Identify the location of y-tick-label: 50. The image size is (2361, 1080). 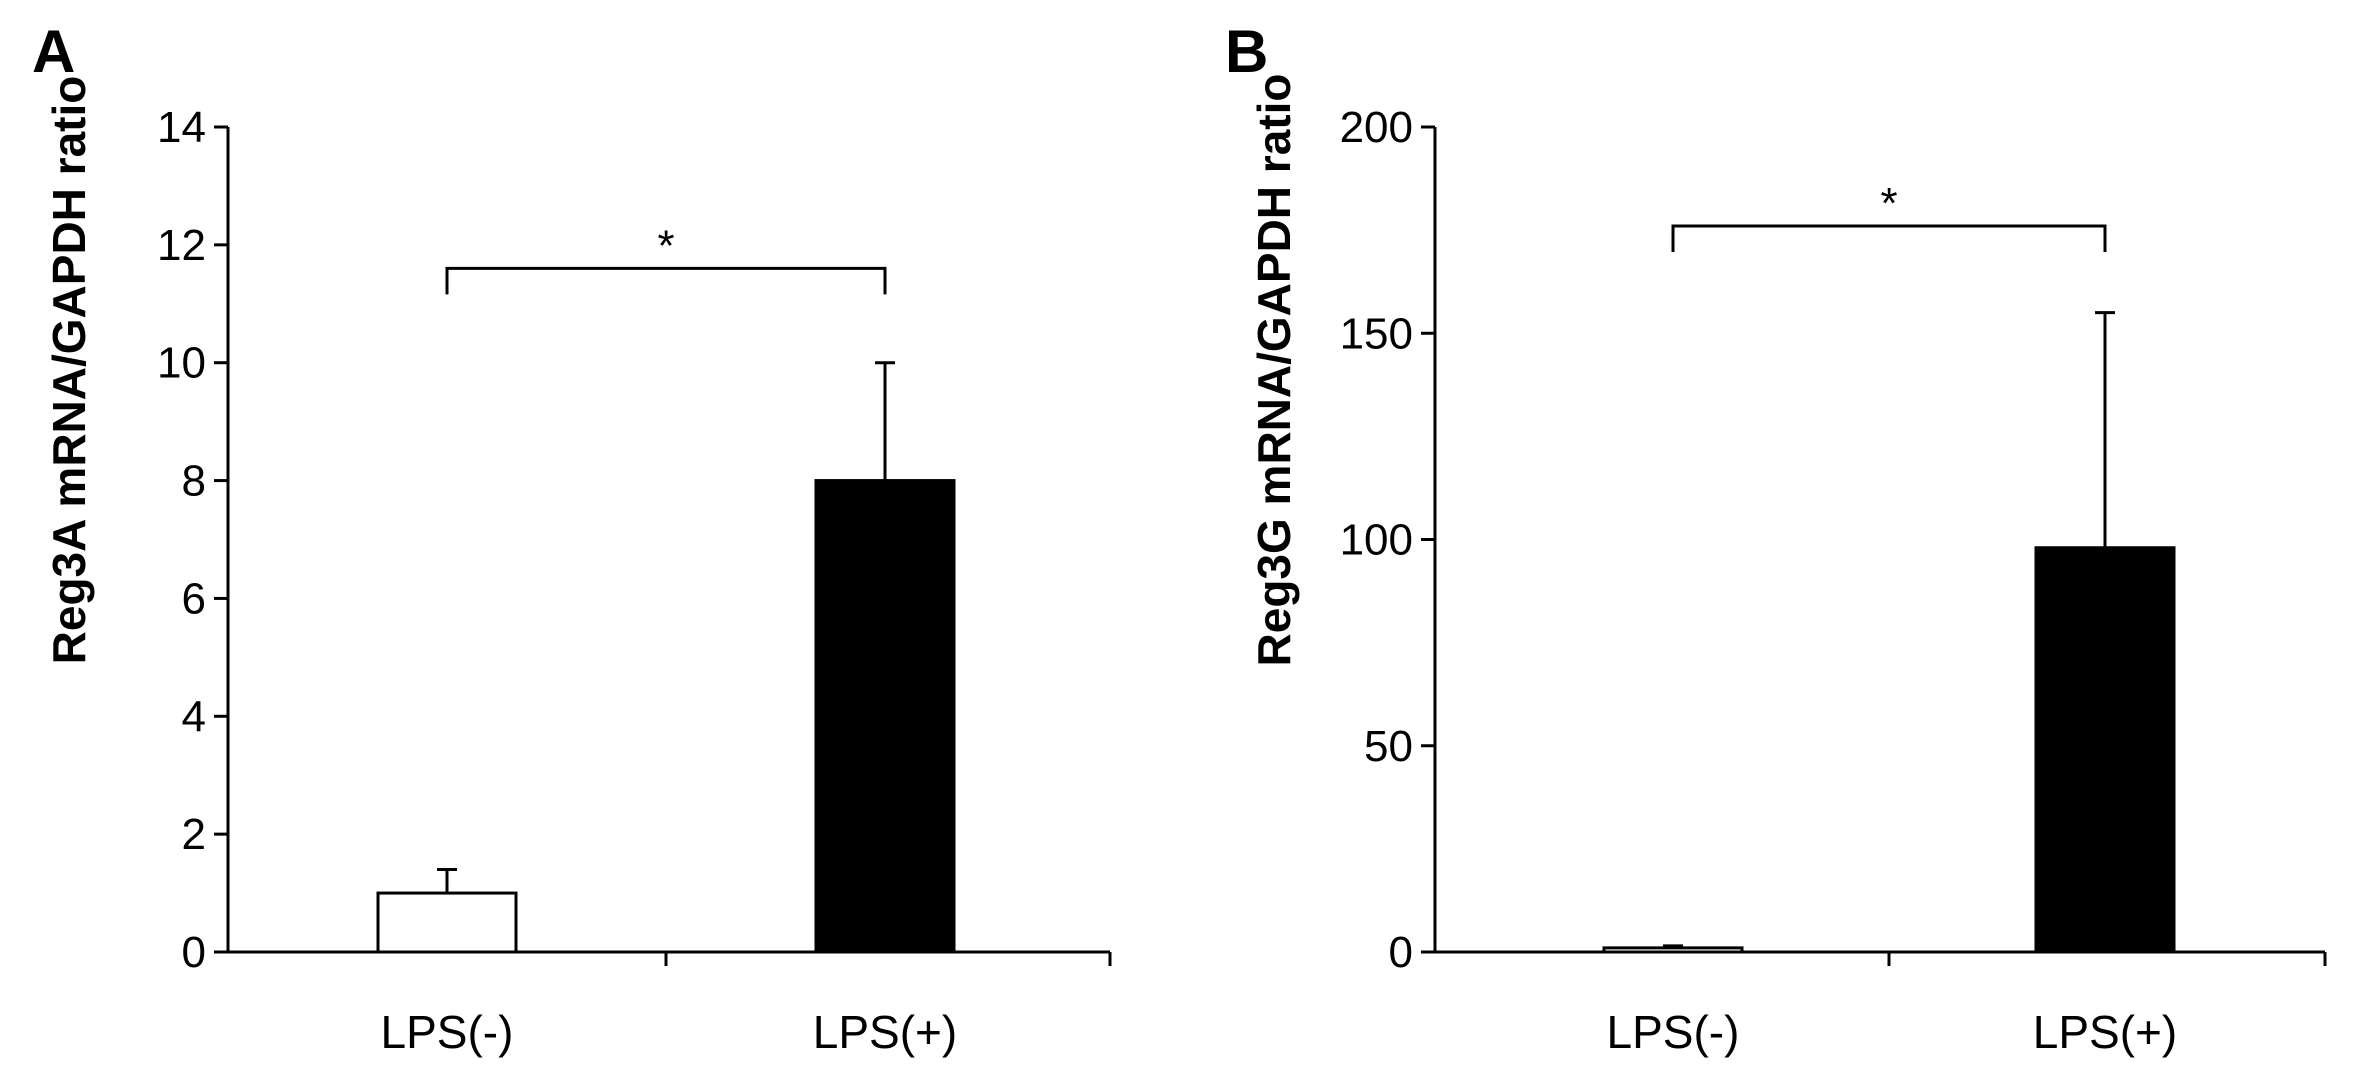
(1388, 746).